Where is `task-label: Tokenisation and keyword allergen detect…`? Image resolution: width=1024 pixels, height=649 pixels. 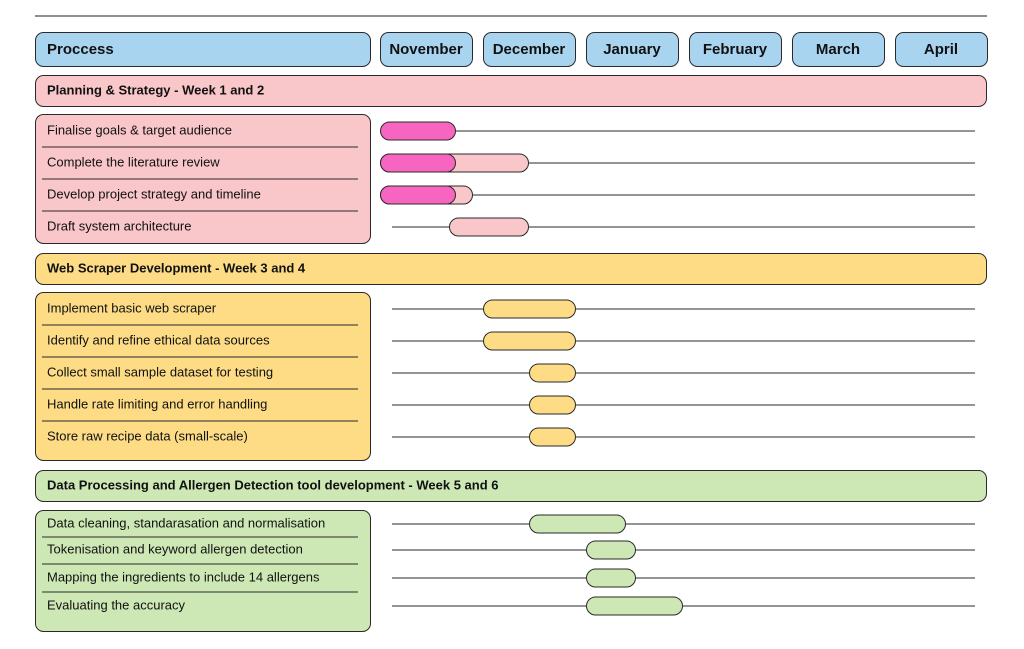
task-label: Tokenisation and keyword allergen detect… is located at coordinates (175, 548).